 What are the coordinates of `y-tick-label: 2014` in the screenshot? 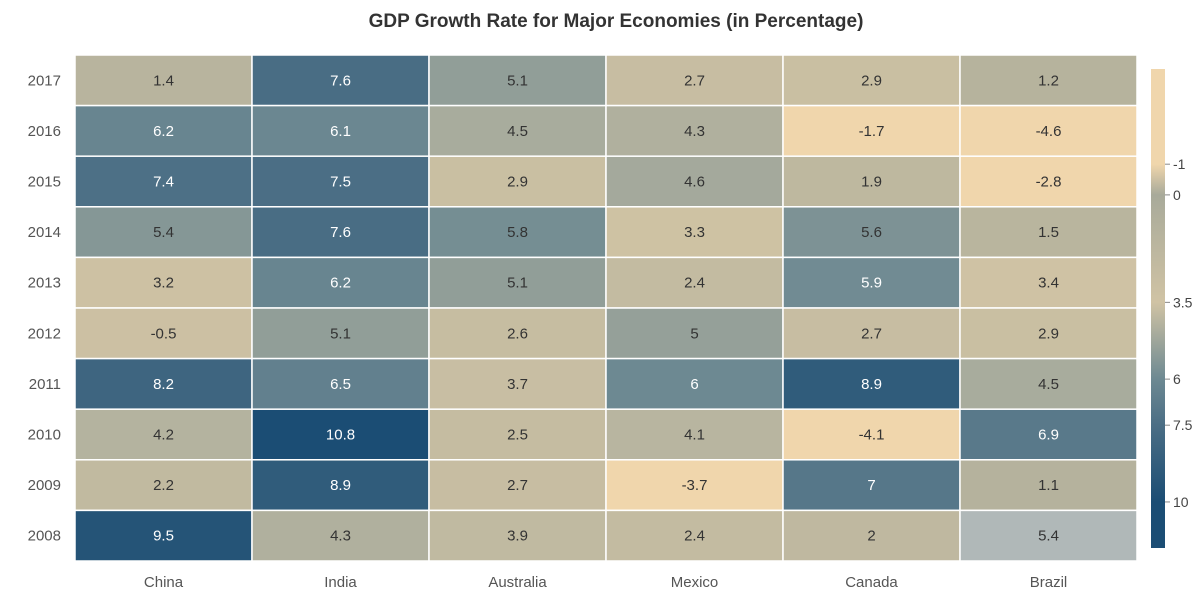 It's located at (44, 232).